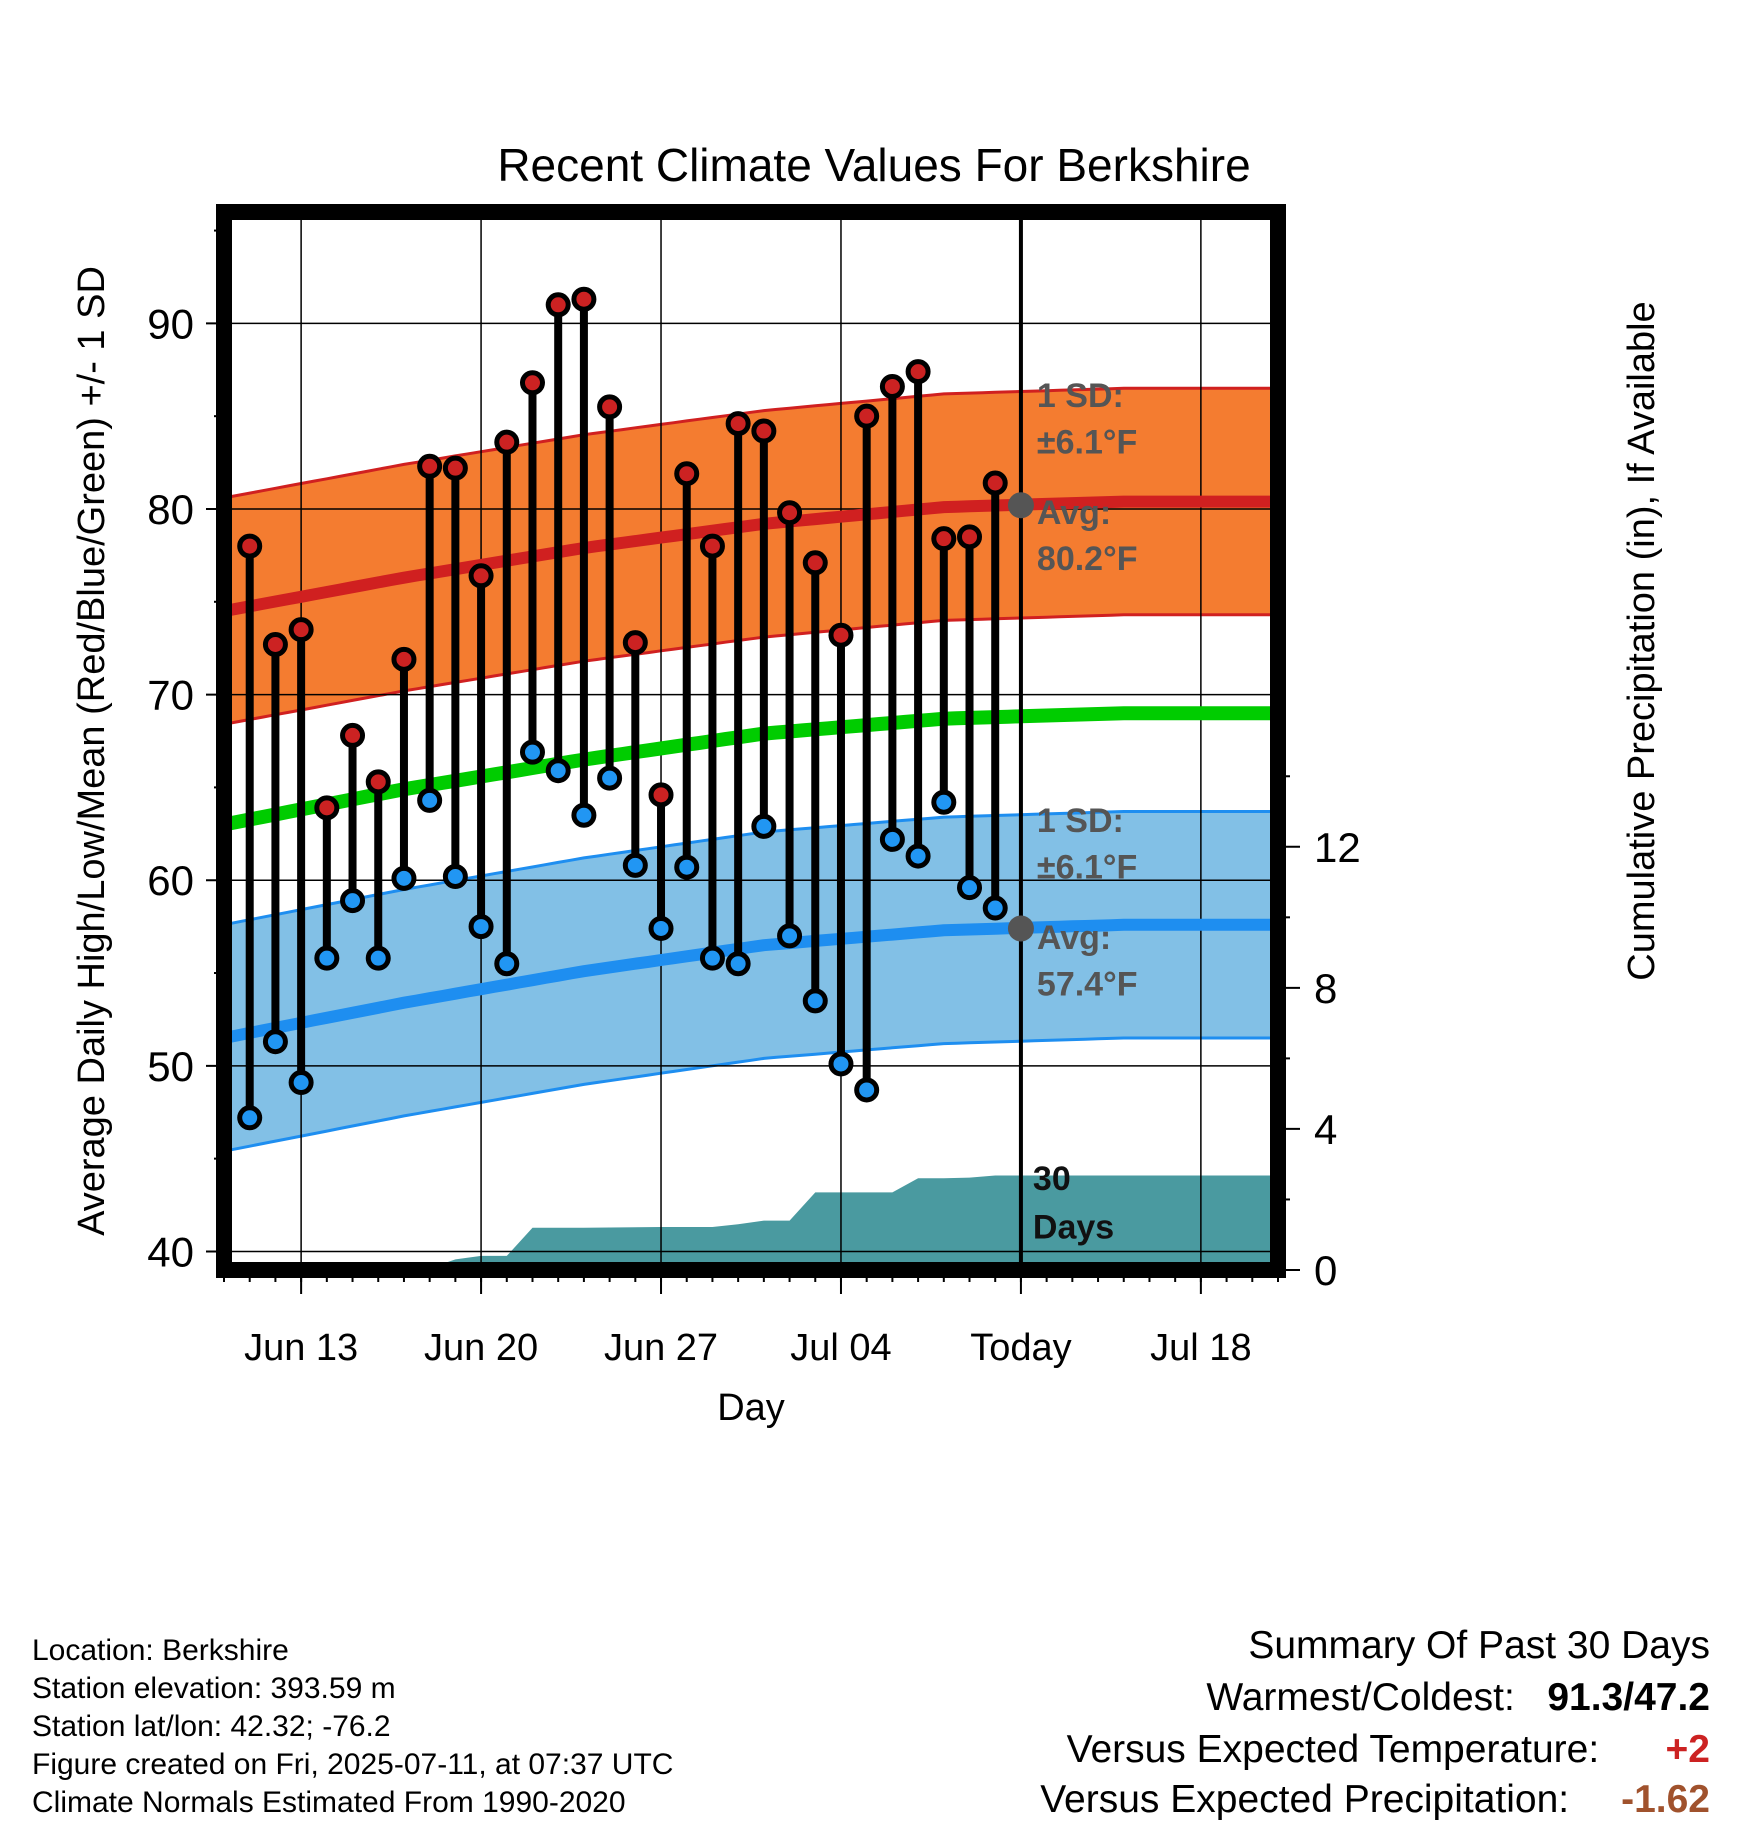 This screenshot has width=1748, height=1828. I want to click on x-tick-label: Jul 18, so click(1200, 1348).